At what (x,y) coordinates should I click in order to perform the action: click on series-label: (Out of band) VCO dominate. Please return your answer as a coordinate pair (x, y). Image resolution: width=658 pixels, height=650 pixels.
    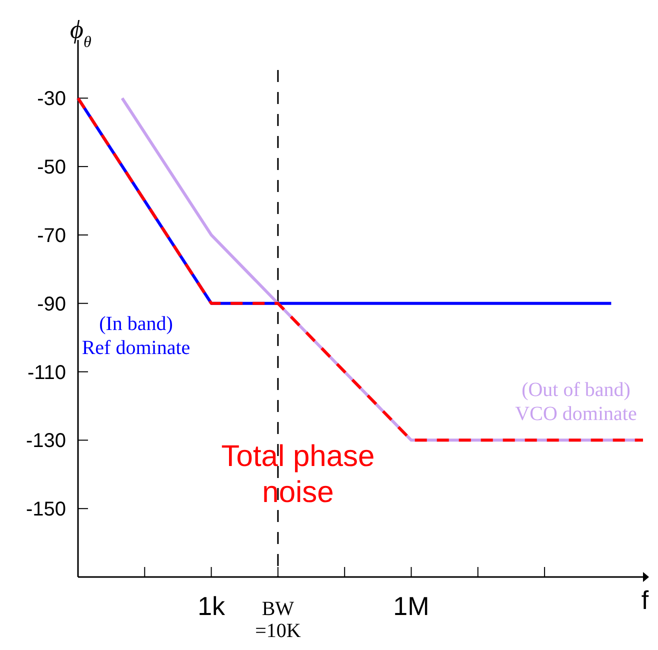
    Looking at the image, I should click on (576, 402).